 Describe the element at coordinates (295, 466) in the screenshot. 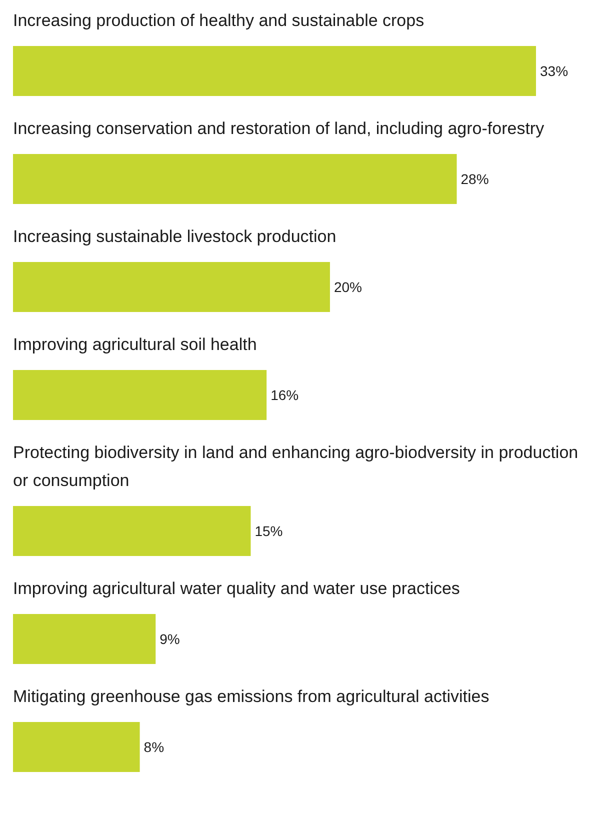

I see `y-tick-label: Protecting biodiversity in land and enhancing agro-biodversity in production or consumption` at that location.